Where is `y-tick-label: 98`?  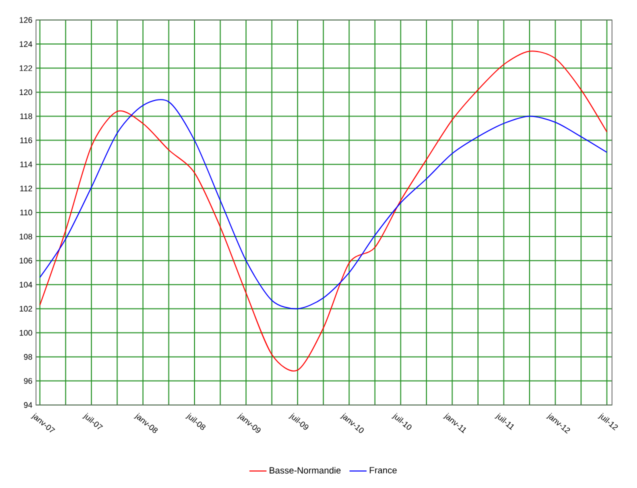 y-tick-label: 98 is located at coordinates (28, 357).